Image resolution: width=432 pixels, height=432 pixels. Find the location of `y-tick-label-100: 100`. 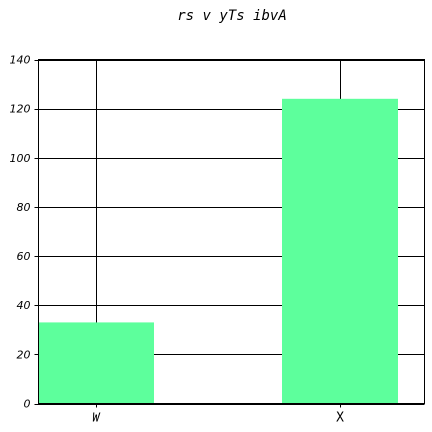

y-tick-label-100: 100 is located at coordinates (20, 158).